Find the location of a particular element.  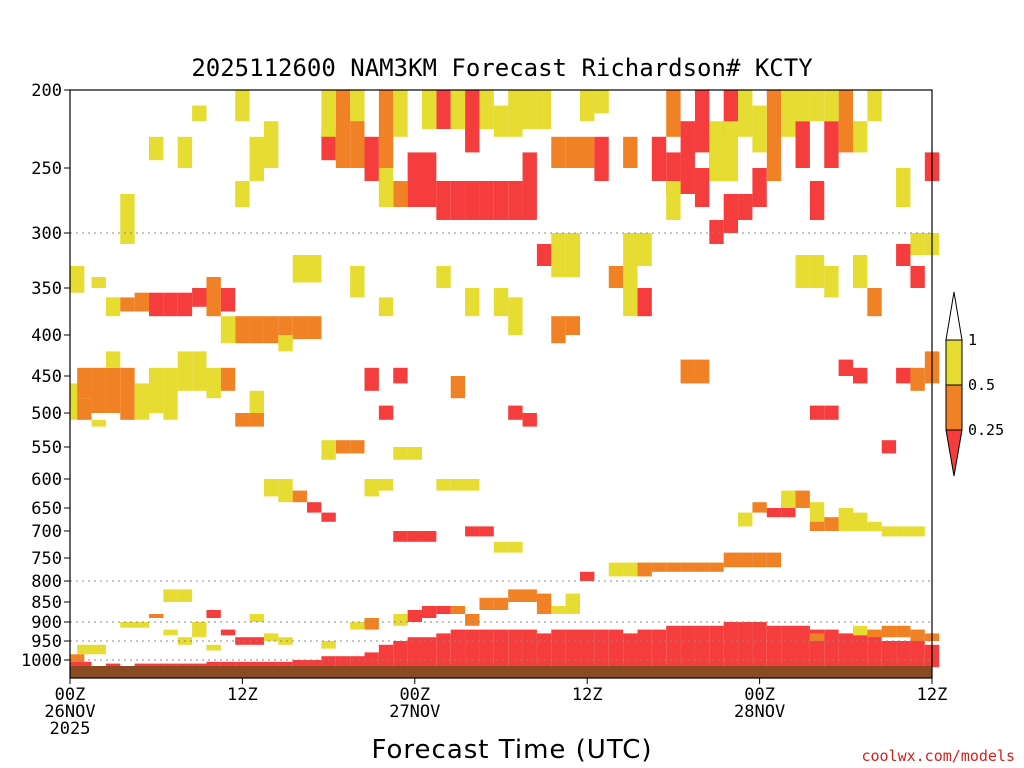

x-tick-label: 26NOV is located at coordinates (69, 712).